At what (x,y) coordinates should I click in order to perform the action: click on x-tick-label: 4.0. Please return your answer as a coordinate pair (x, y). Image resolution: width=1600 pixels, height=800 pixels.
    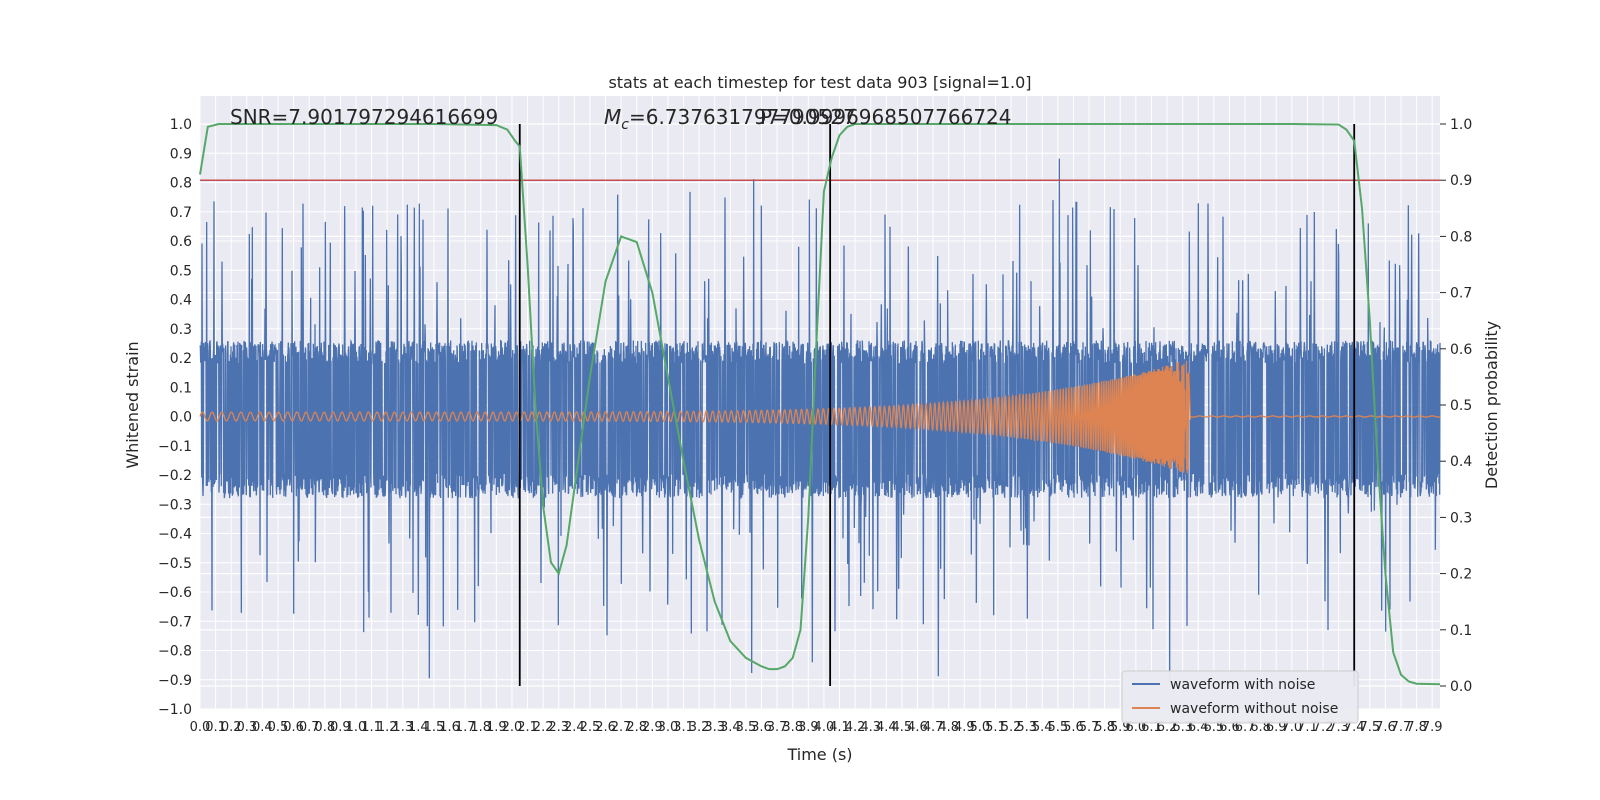
    Looking at the image, I should click on (824, 727).